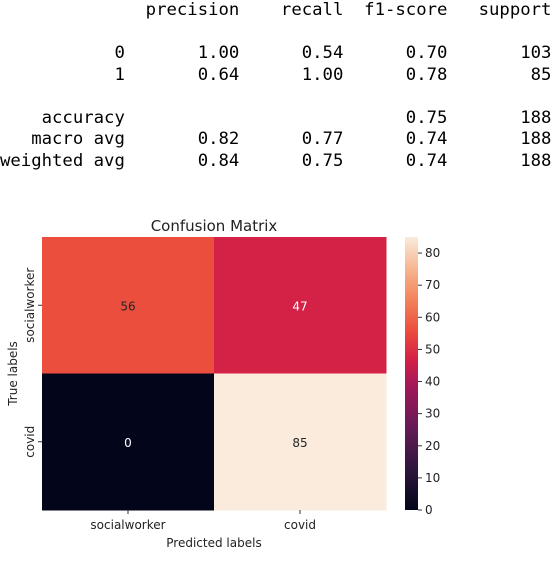 This screenshot has width=558, height=572. Describe the element at coordinates (432, 382) in the screenshot. I see `colorbar-tick-label: 40` at that location.